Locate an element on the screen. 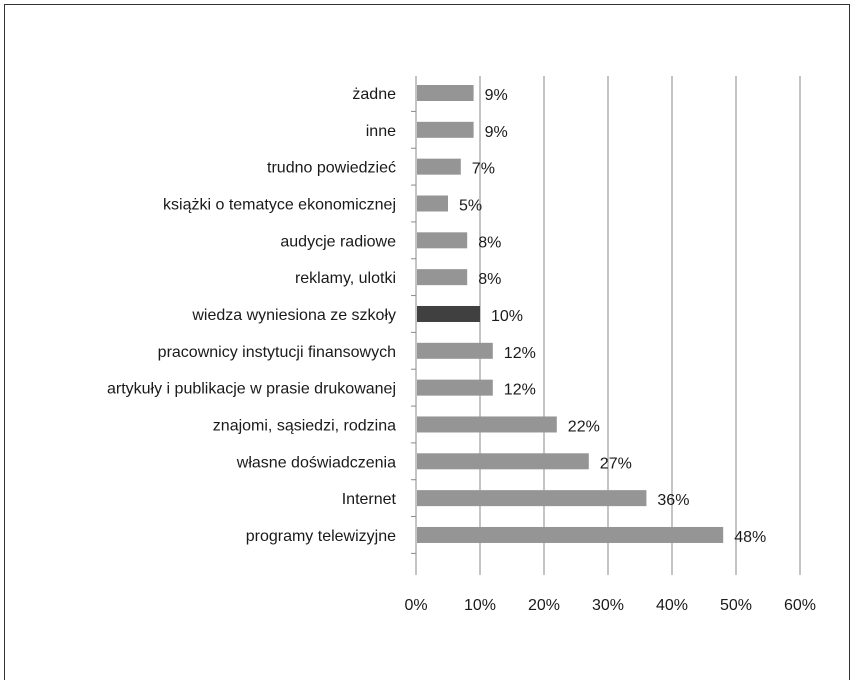 The image size is (856, 680). data-label-1: 9% is located at coordinates (496, 132).